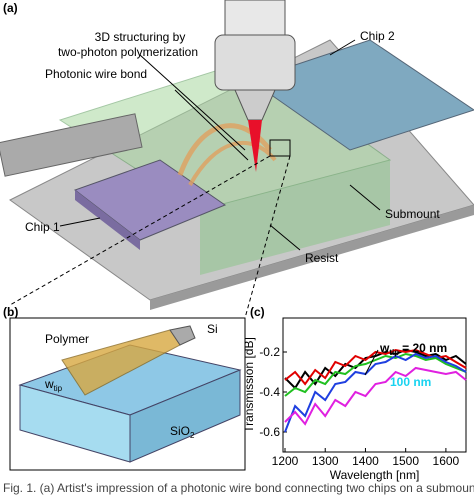  What do you see at coordinates (10, 312) in the screenshot?
I see `panel-label: (b)` at bounding box center [10, 312].